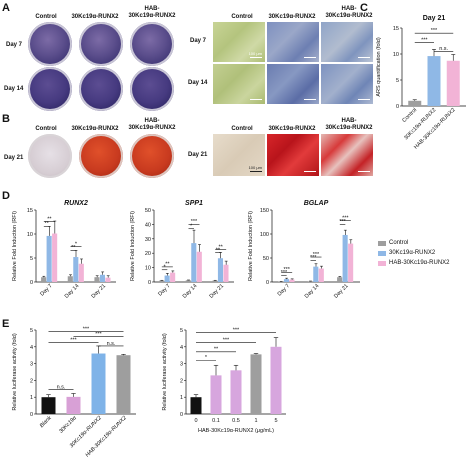  Describe the element at coordinates (264, 211) in the screenshot. I see `y-tick-label: 150` at that location.